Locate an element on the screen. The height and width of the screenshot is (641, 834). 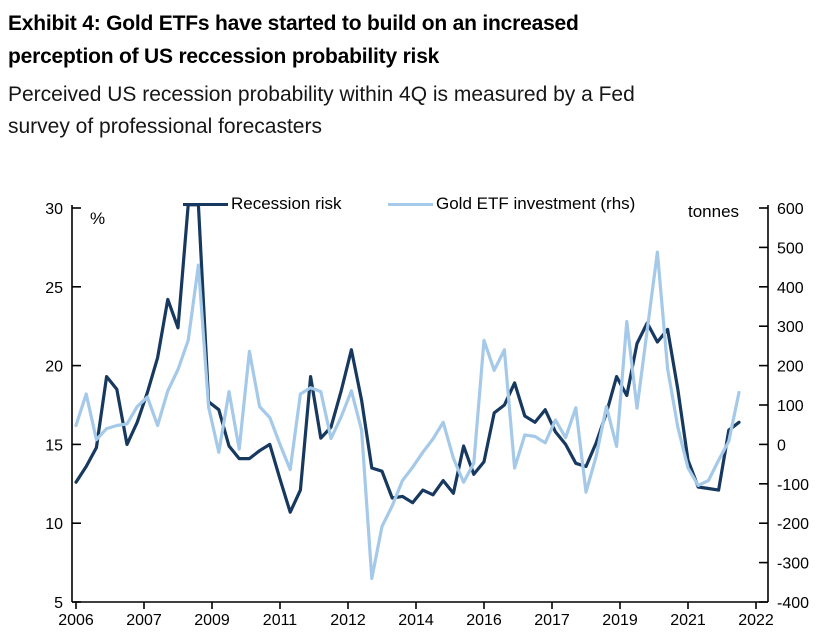
legend-item-gold-etf: Gold ETF investment (rhs) is located at coordinates (512, 203).